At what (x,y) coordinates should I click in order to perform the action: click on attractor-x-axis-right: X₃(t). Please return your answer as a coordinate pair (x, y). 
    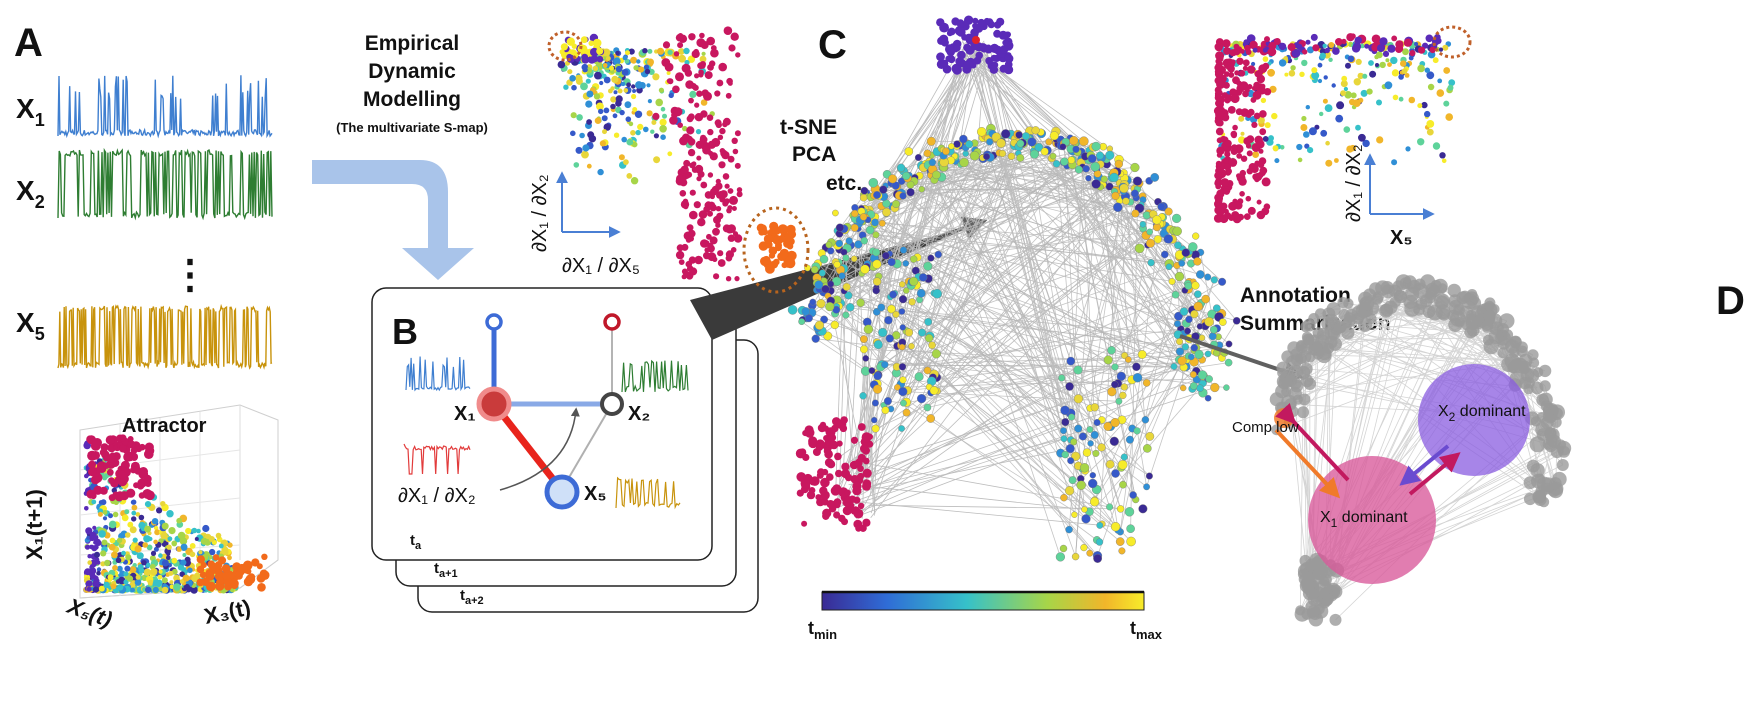
    Looking at the image, I should click on (227, 612).